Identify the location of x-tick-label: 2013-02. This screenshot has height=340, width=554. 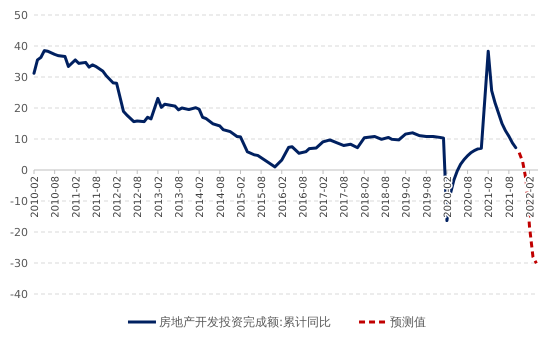
(159, 197).